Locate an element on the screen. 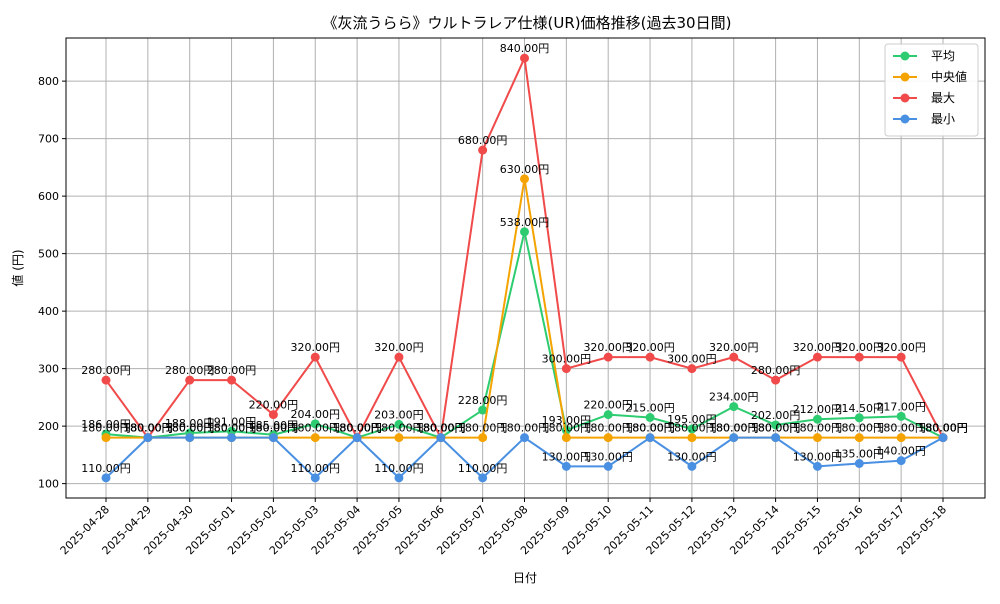 The image size is (1000, 604). data-label: 212.00円 is located at coordinates (818, 409).